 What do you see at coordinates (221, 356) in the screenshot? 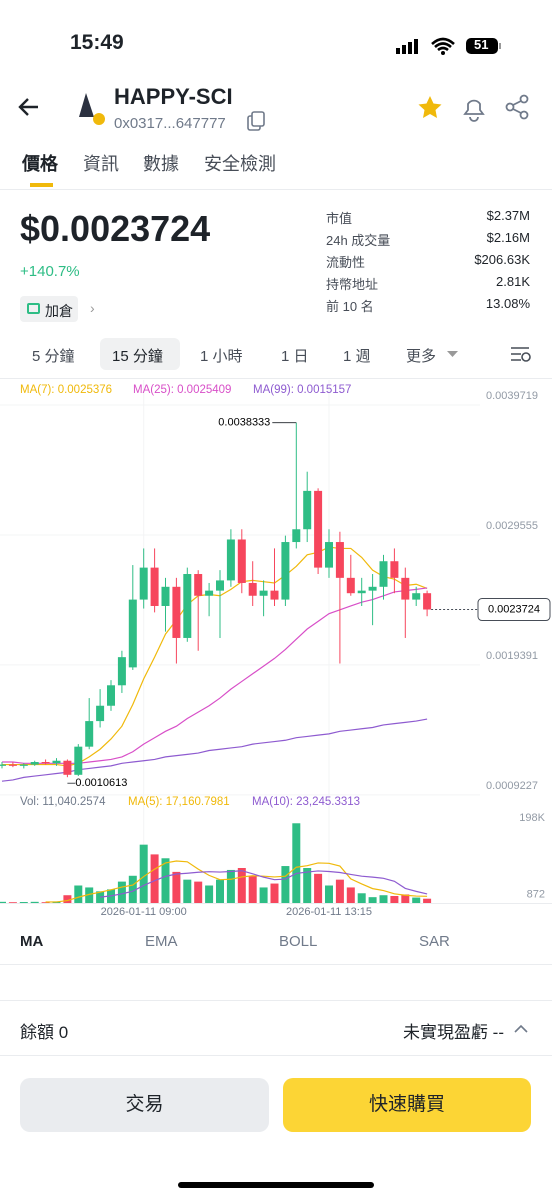
I see `interval: 1 小時` at bounding box center [221, 356].